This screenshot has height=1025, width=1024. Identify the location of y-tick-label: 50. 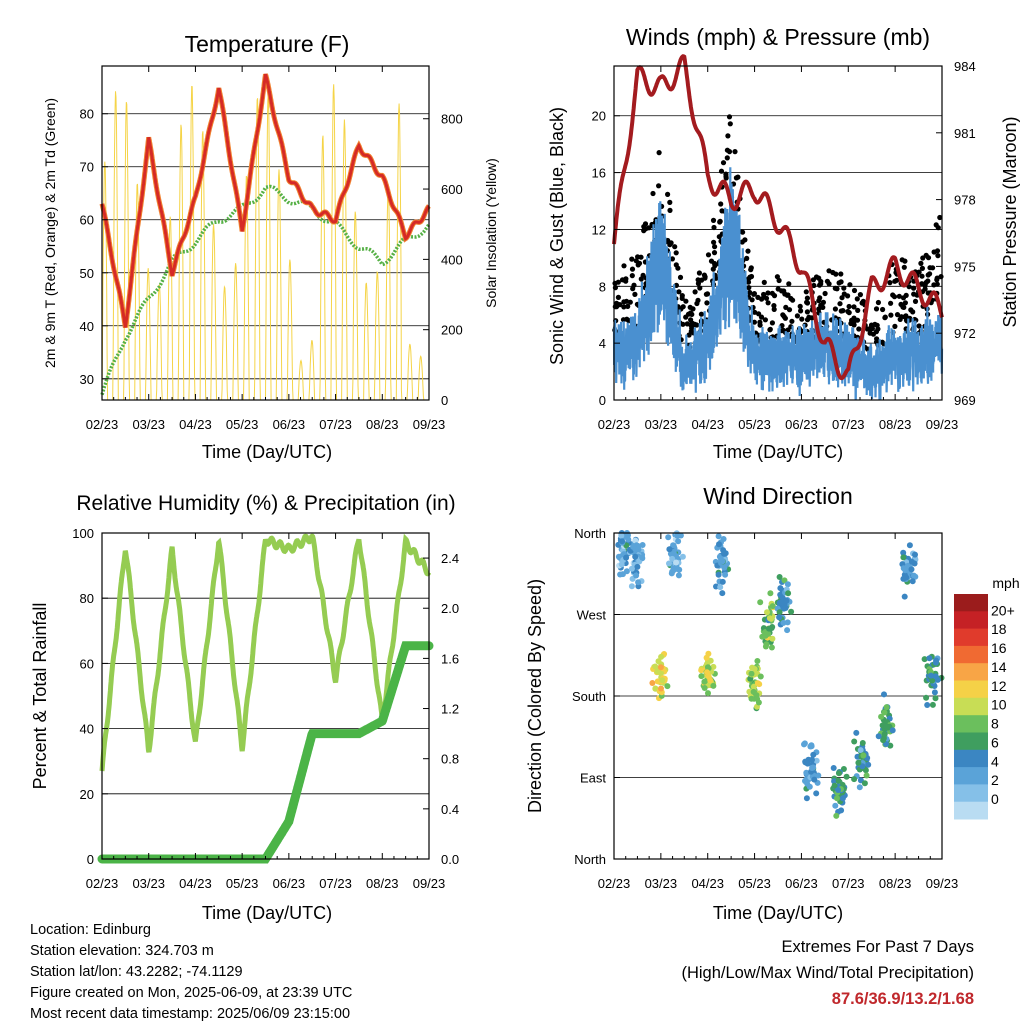
(87, 273).